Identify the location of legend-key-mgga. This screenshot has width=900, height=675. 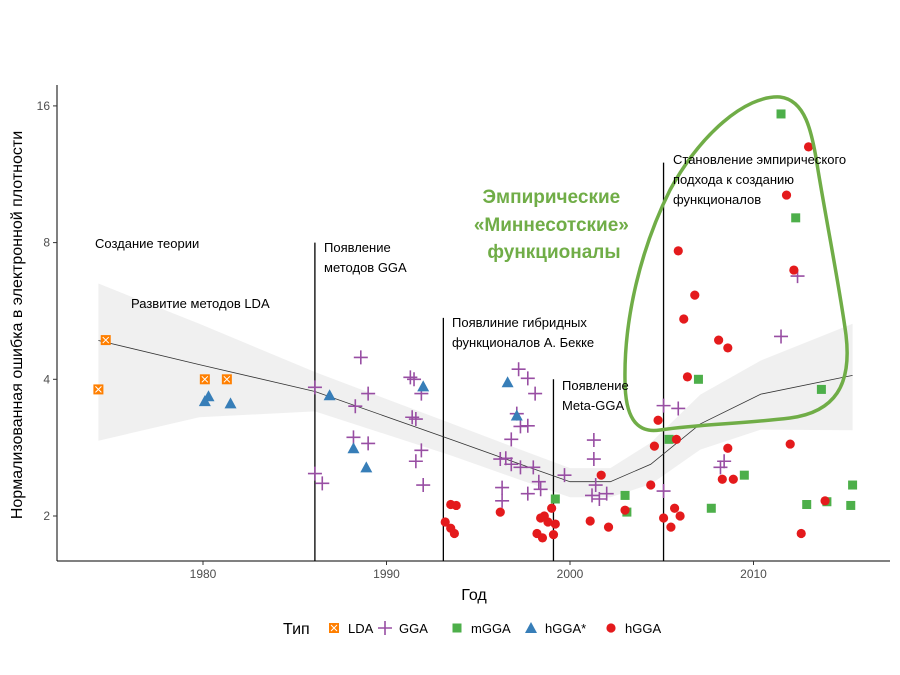
(457, 628).